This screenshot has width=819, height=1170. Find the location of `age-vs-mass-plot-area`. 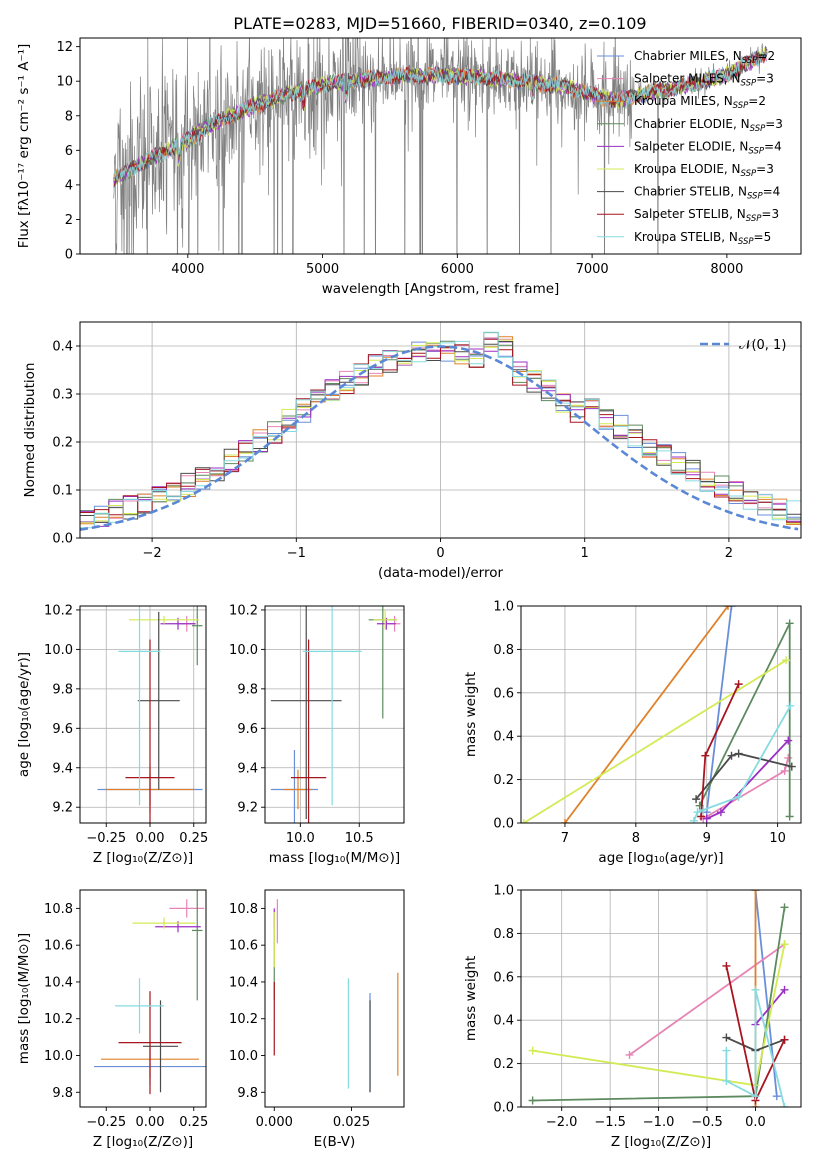

age-vs-mass-plot-area is located at coordinates (335, 714).